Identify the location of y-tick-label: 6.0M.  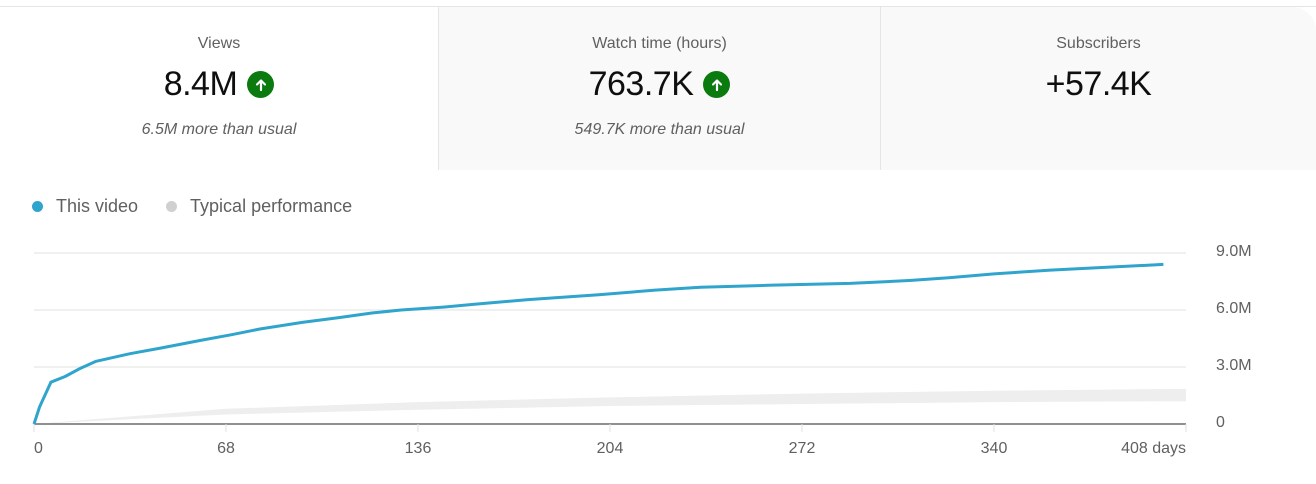
(1234, 308).